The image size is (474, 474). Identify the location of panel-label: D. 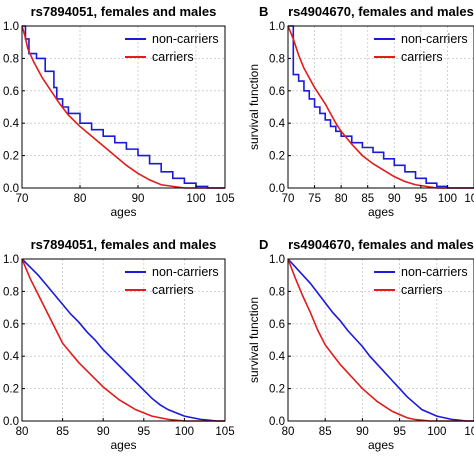
(263, 244).